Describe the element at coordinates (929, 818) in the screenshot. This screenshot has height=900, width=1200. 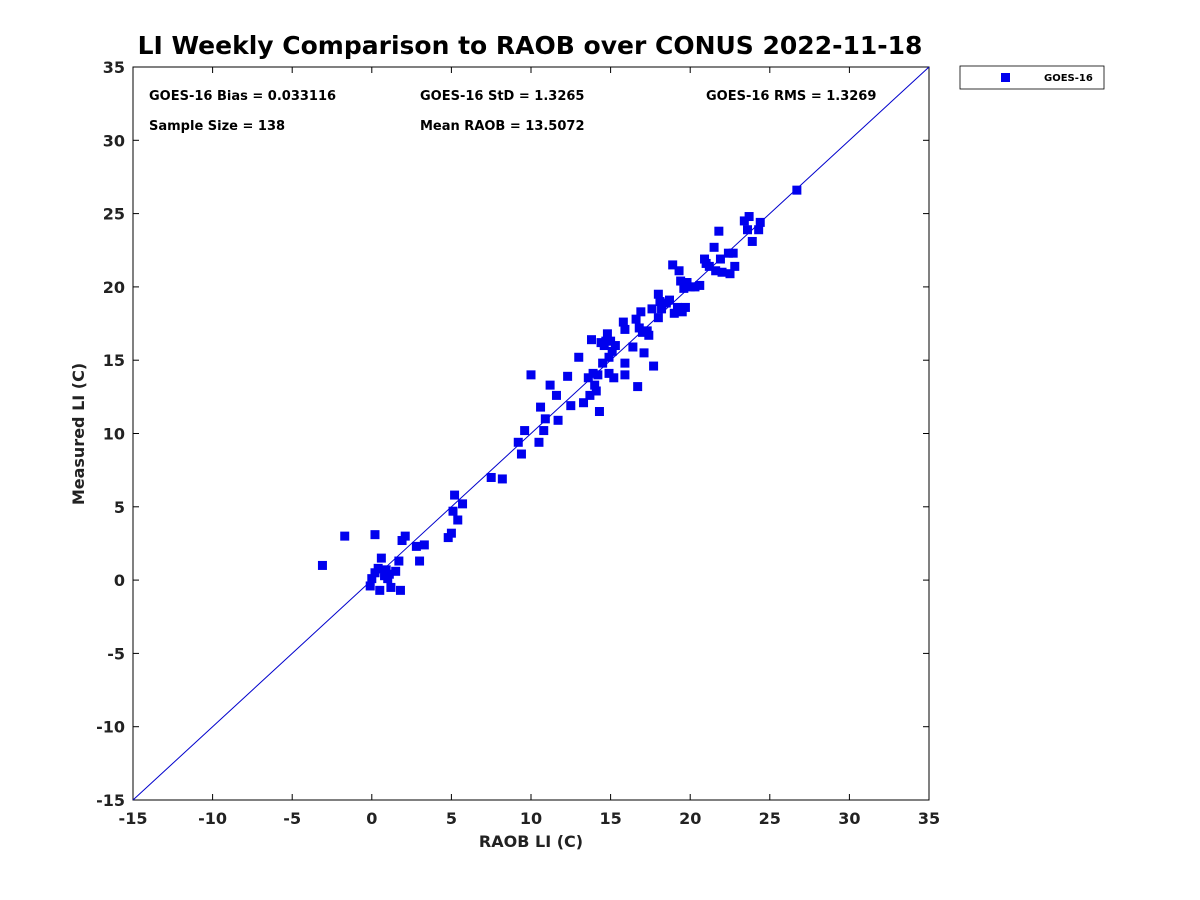
I see `x-tick-label: 35` at that location.